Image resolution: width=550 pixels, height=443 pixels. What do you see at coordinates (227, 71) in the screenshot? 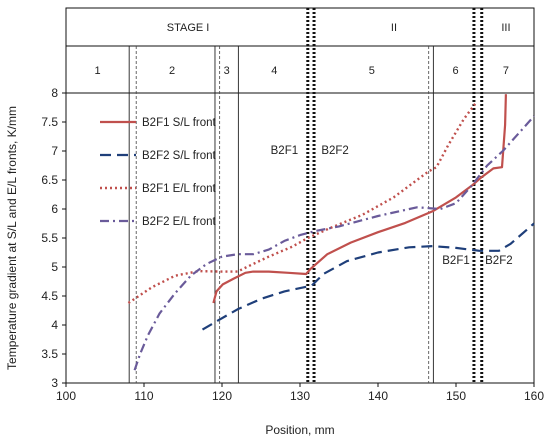
I see `zone-label-3: 3` at bounding box center [227, 71].